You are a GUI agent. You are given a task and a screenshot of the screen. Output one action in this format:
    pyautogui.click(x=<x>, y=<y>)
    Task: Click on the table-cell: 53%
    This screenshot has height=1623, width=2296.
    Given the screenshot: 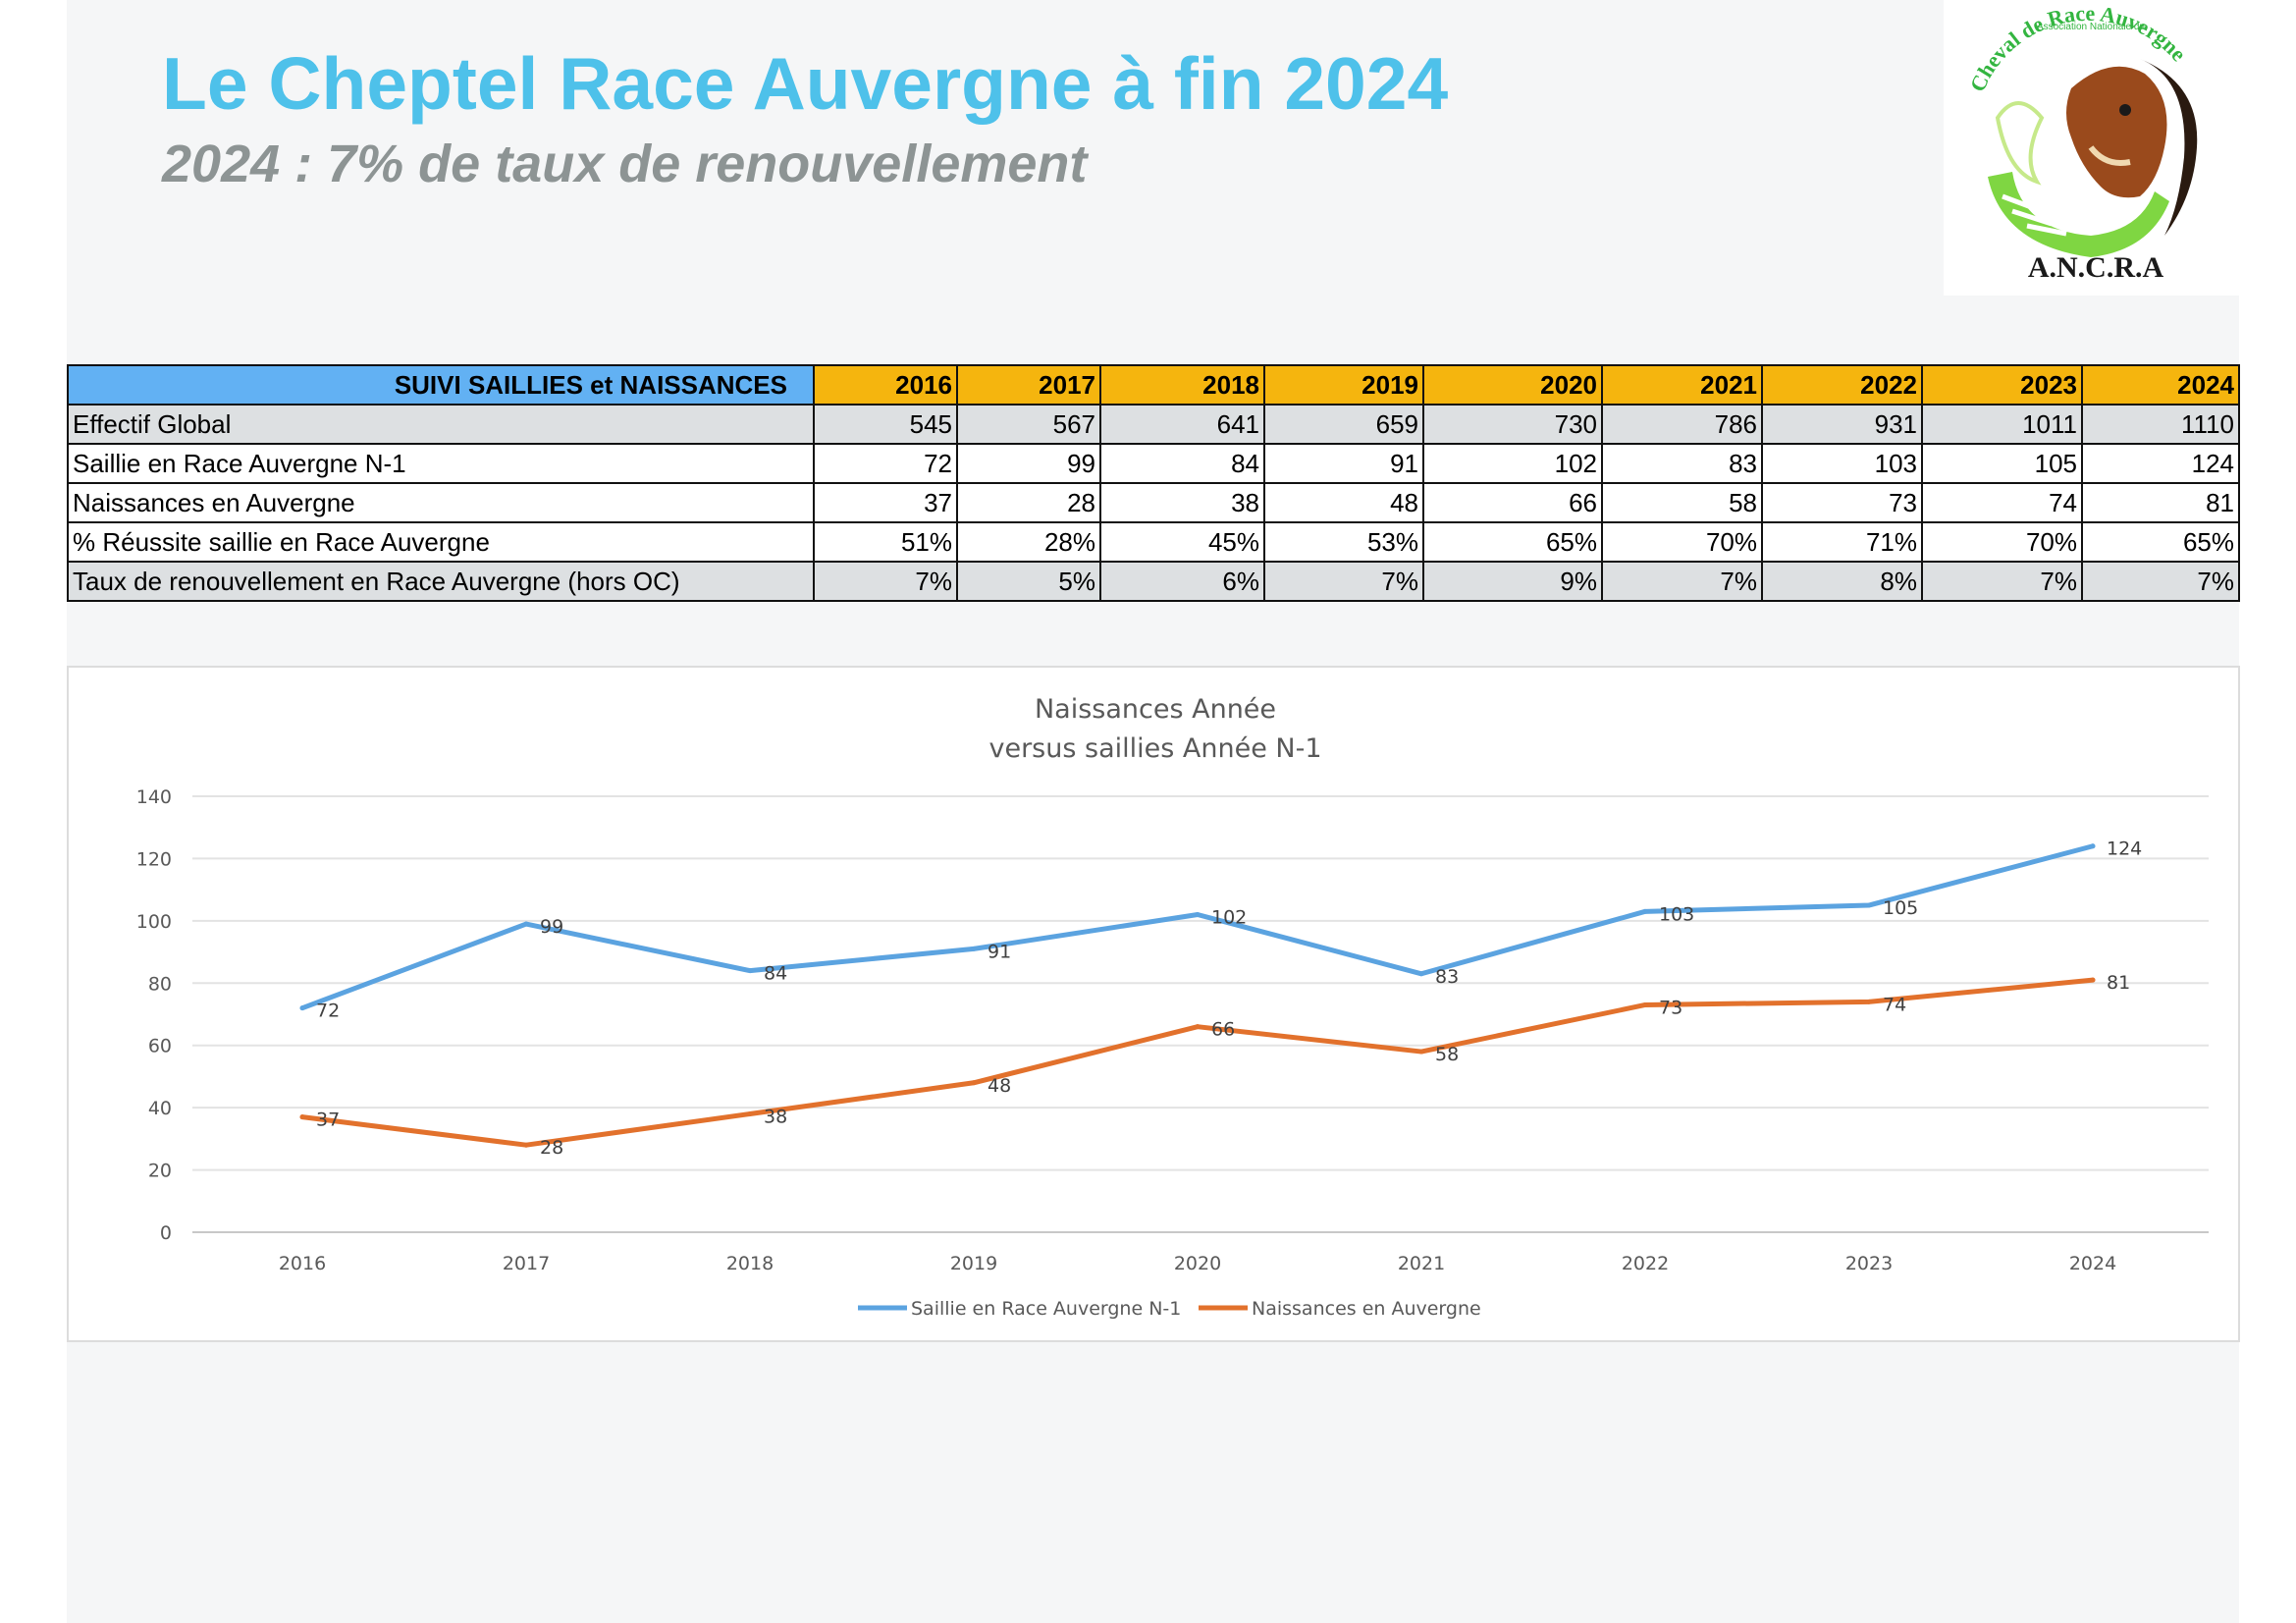 What is the action you would take?
    pyautogui.click(x=1343, y=542)
    